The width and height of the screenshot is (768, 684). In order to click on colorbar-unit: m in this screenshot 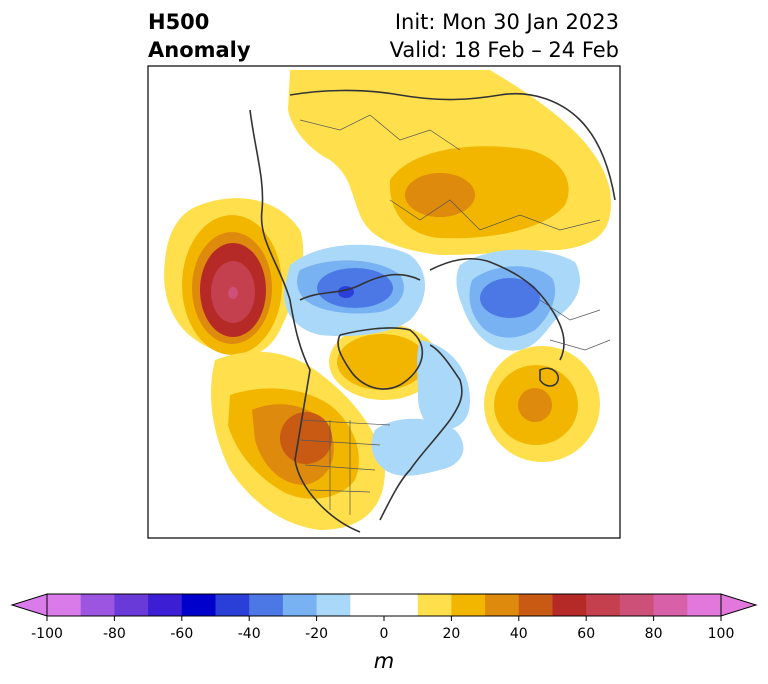, I will do `click(384, 661)`.